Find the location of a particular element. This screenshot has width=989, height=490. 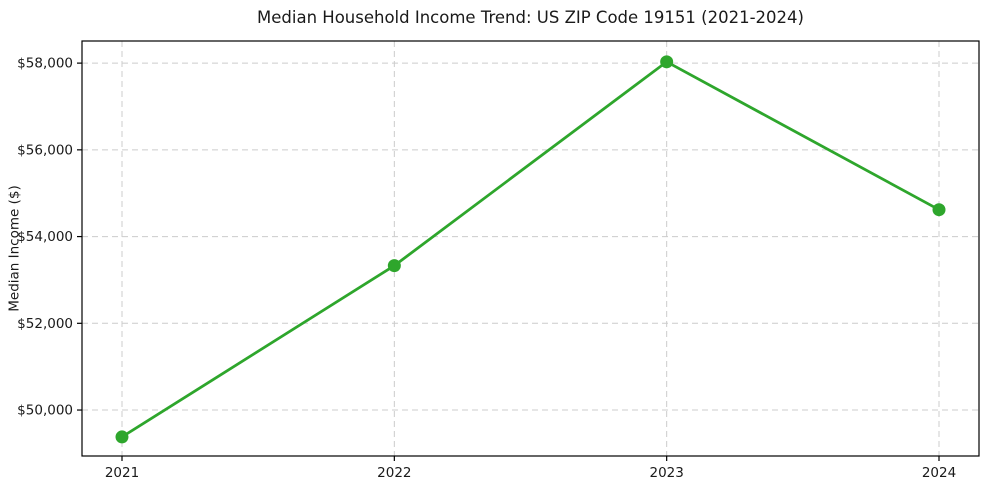

y-tick-label: $54,000 is located at coordinates (45, 237).